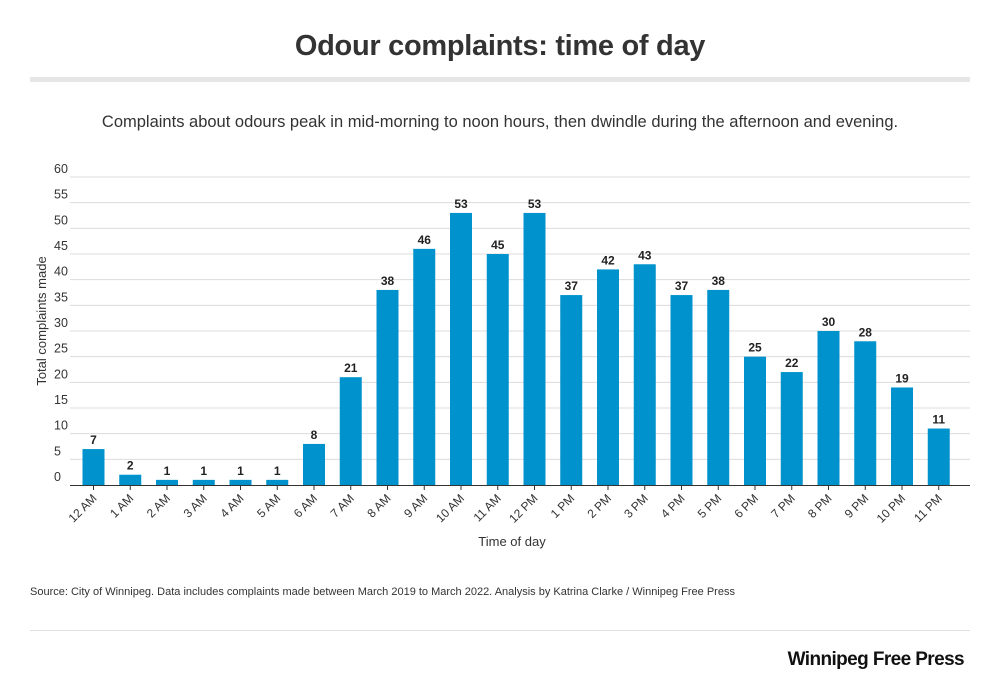 The width and height of the screenshot is (1000, 692). What do you see at coordinates (938, 420) in the screenshot?
I see `data-label: 11` at bounding box center [938, 420].